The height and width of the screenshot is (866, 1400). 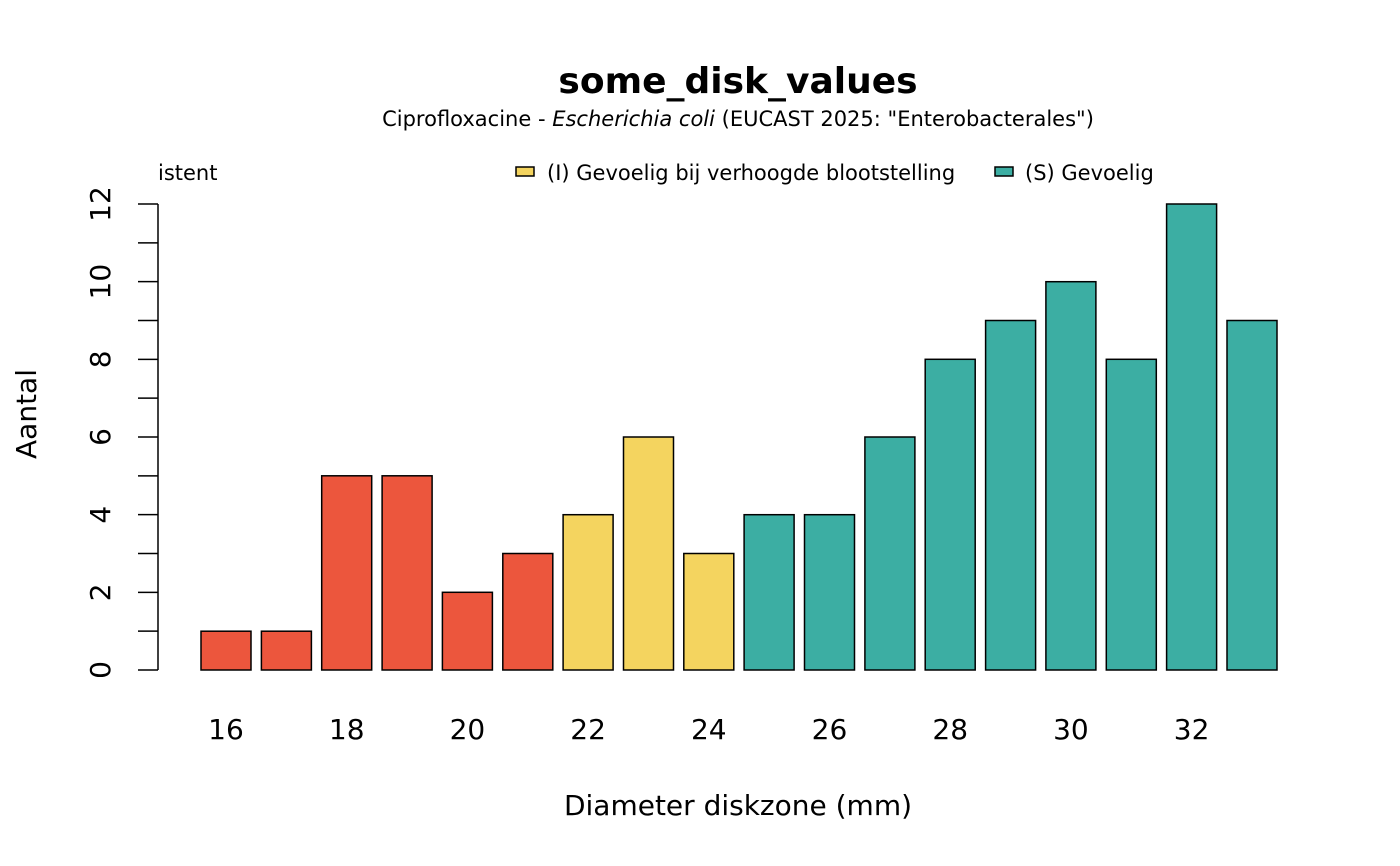 What do you see at coordinates (187, 173) in the screenshot?
I see `legend-label-resistant: istent` at bounding box center [187, 173].